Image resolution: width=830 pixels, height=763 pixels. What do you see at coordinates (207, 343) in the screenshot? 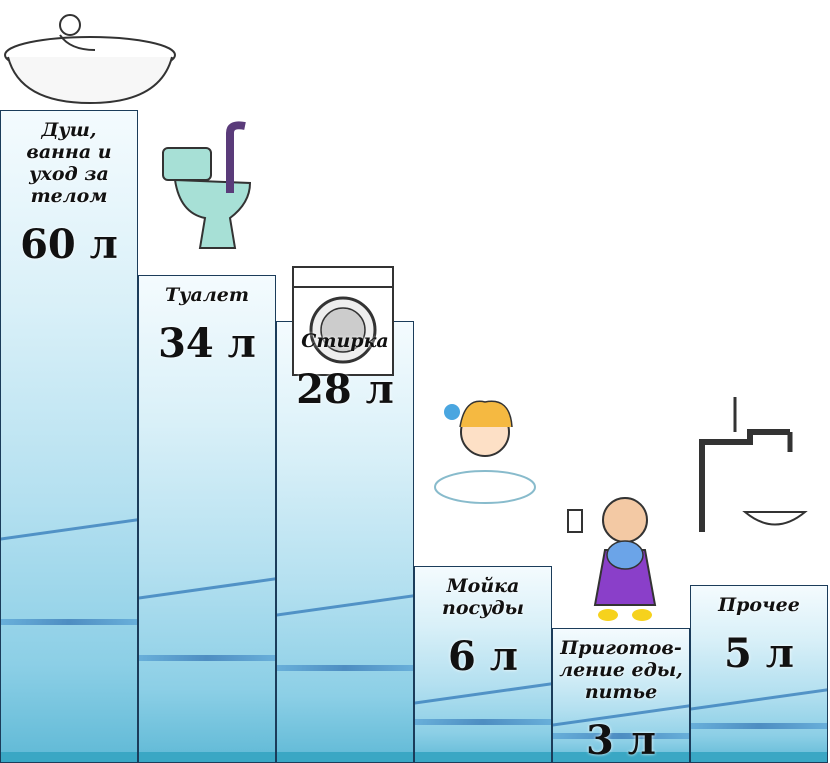
I see `bar-value-label: 34 л` at bounding box center [207, 343].